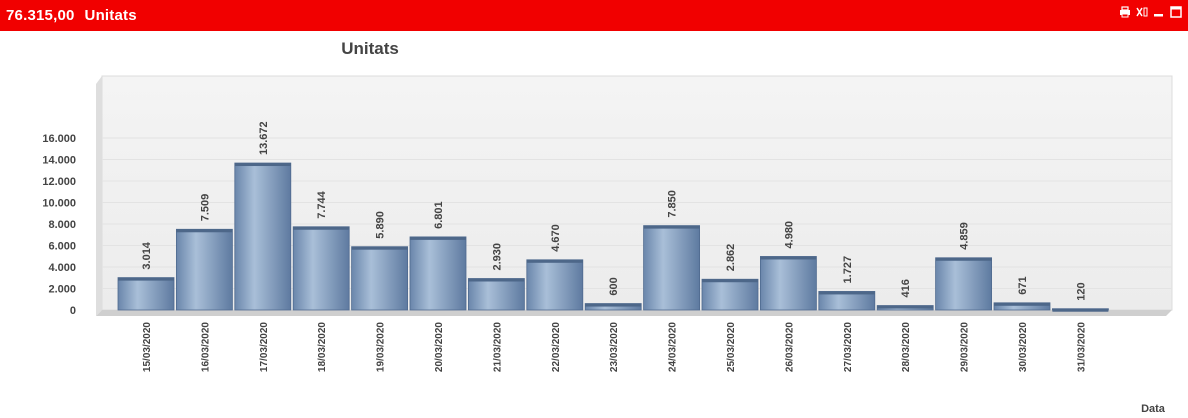 This screenshot has width=1188, height=418. I want to click on data-label: 4.859, so click(965, 236).